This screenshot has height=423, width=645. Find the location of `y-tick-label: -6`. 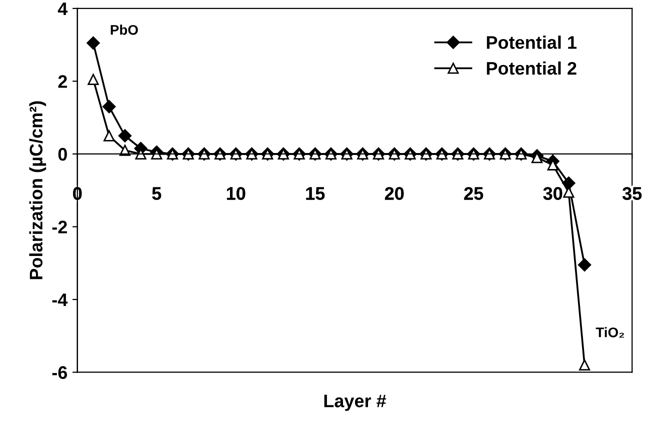

y-tick-label: -6 is located at coordinates (60, 372).